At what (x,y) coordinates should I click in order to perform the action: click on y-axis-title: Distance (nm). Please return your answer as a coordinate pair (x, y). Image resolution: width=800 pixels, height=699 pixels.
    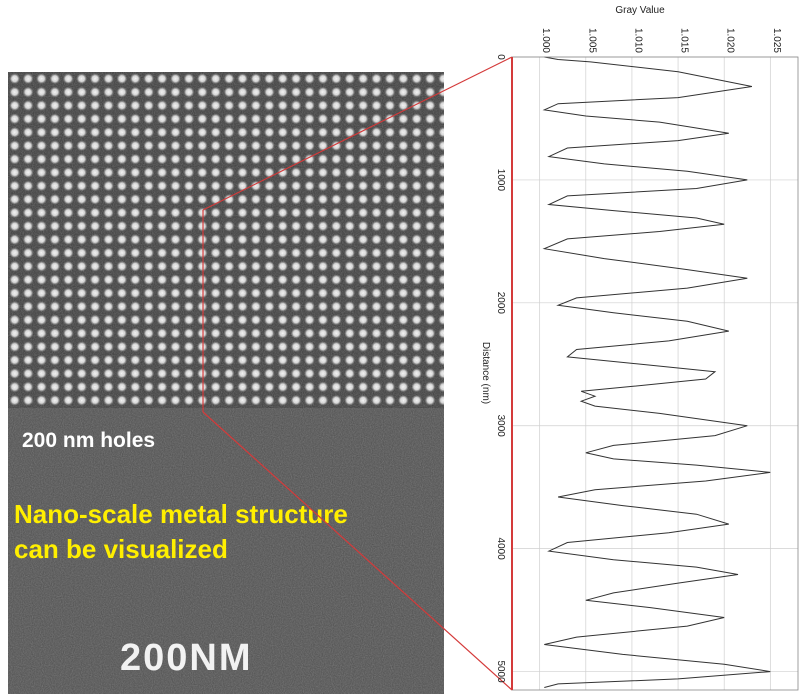
    Looking at the image, I should click on (485, 373).